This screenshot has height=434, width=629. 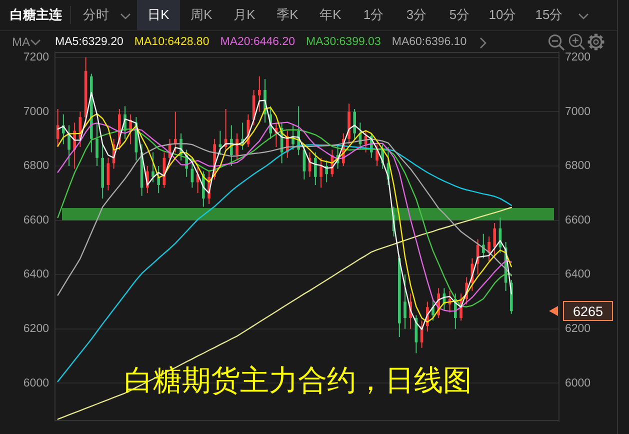 I want to click on selected-tab: 日K, so click(x=158, y=15).